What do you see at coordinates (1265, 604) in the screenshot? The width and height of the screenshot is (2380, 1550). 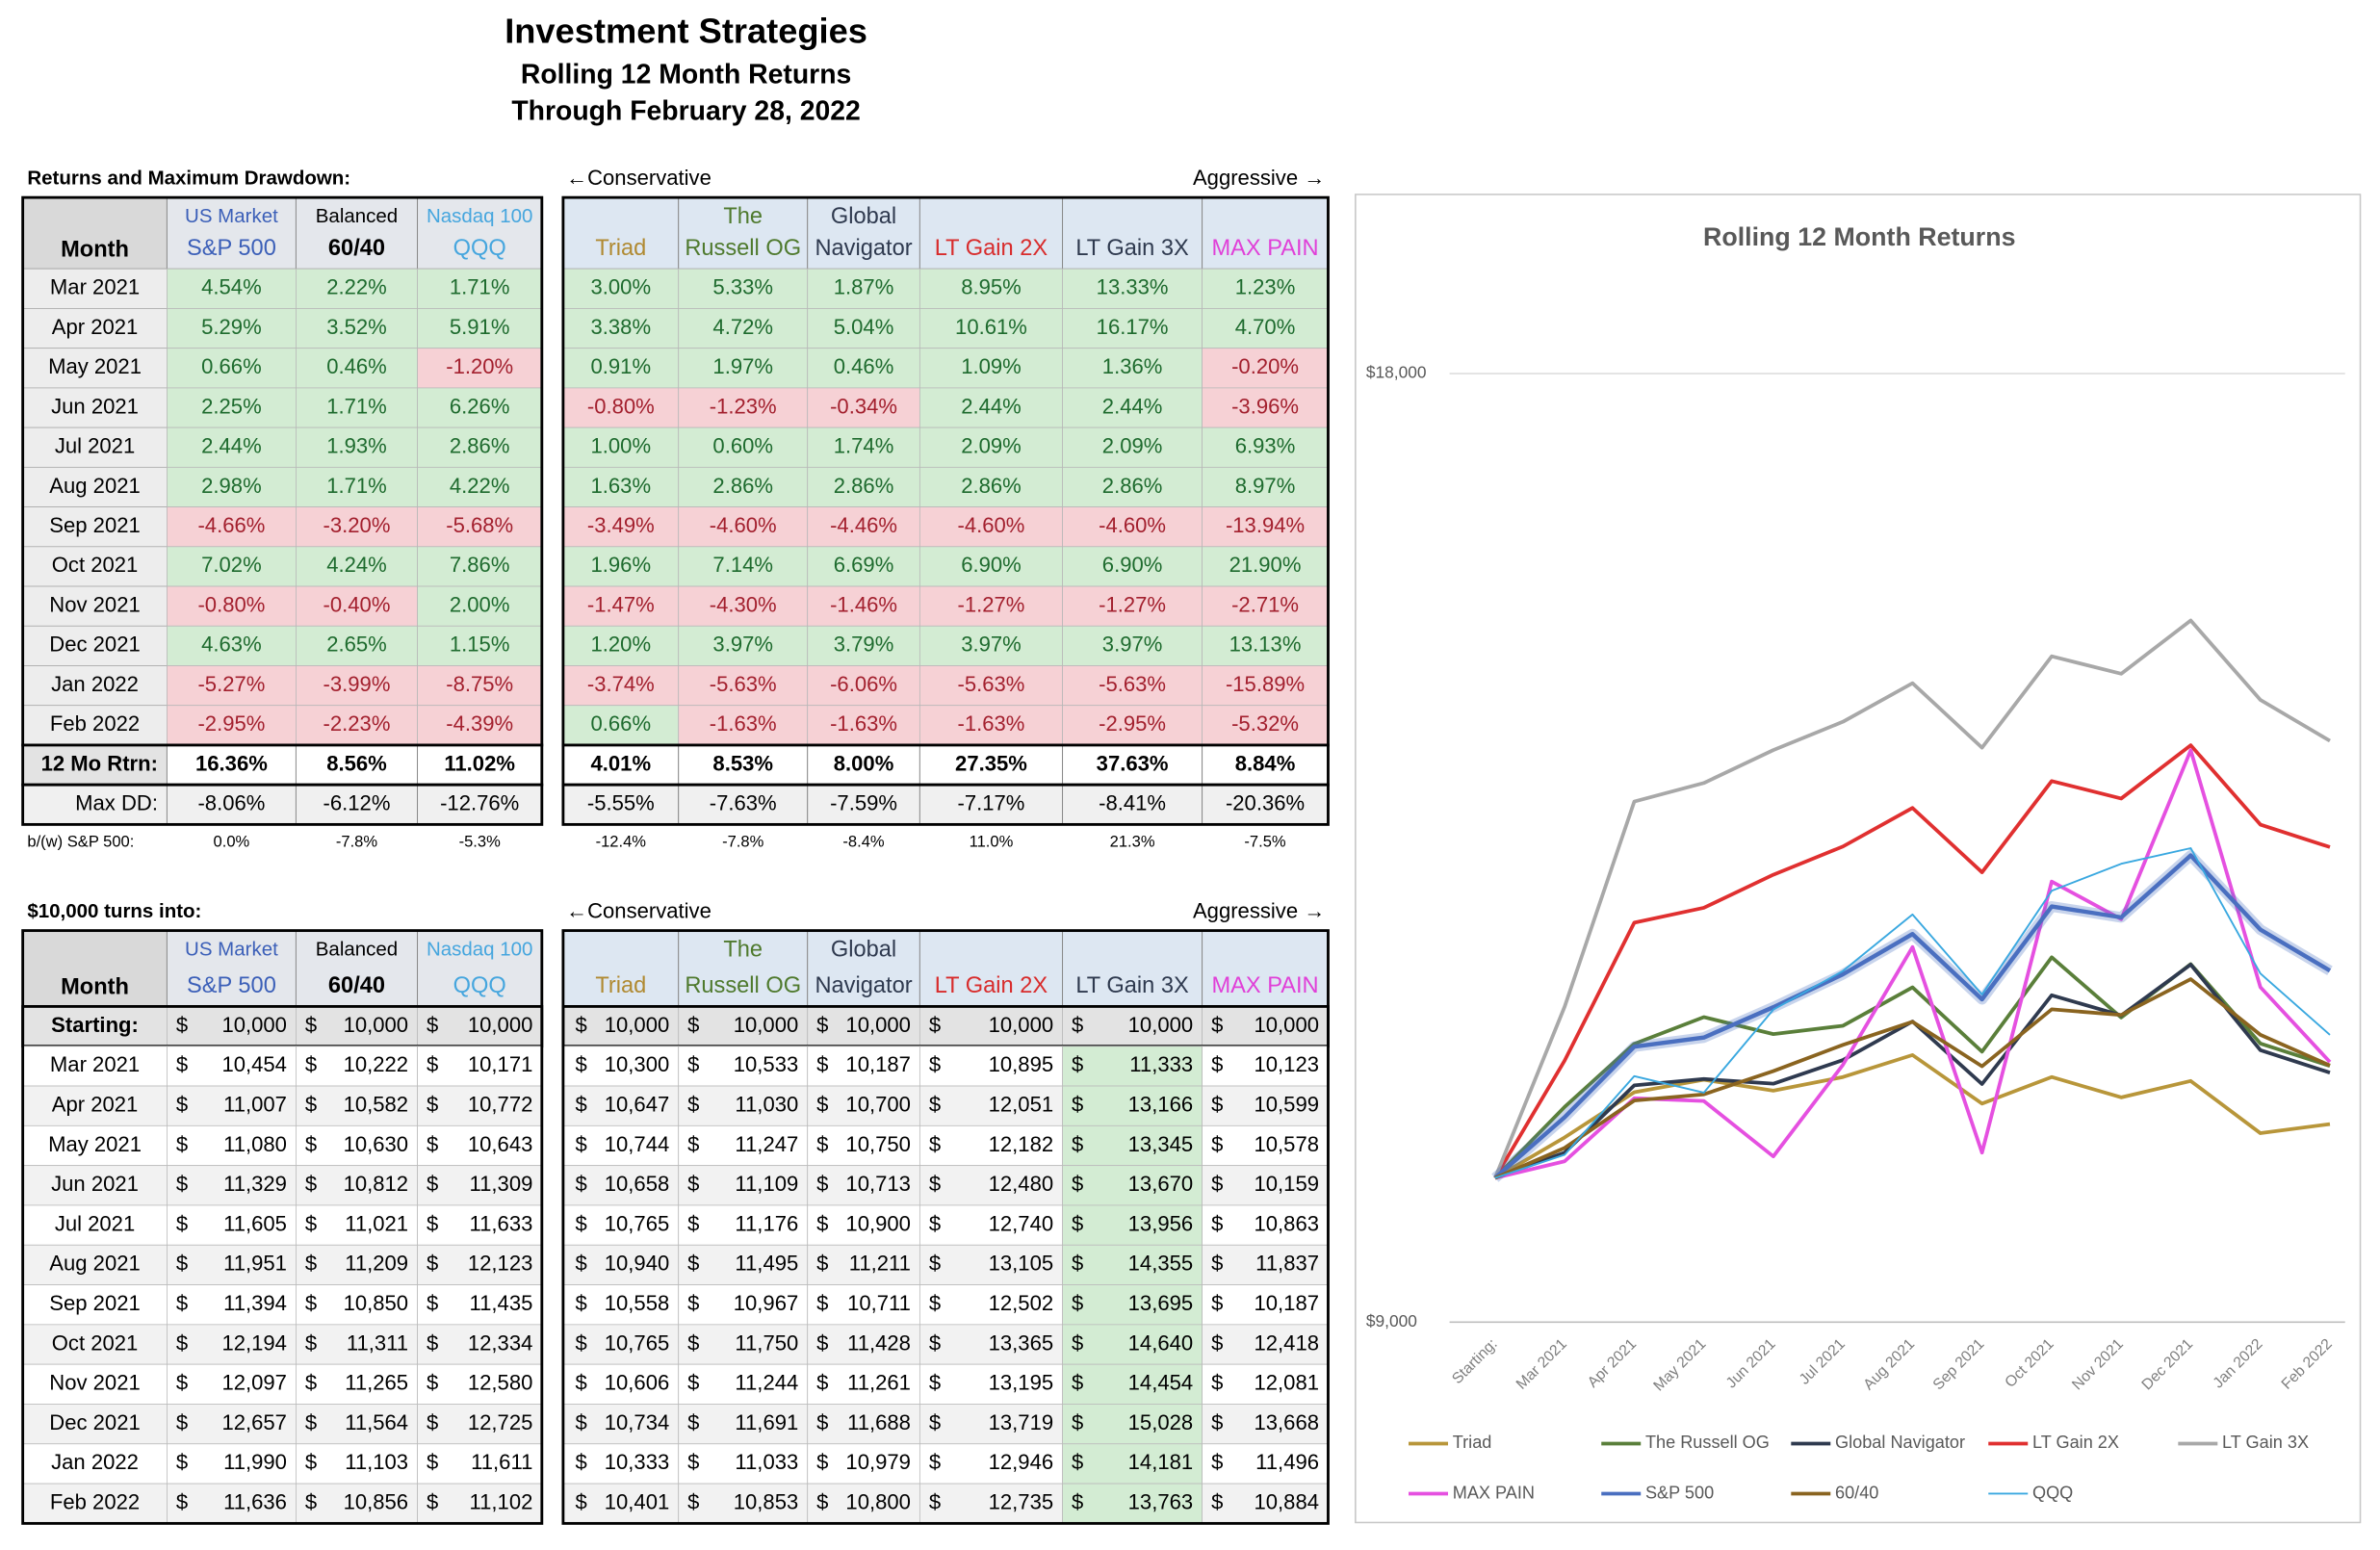 I see `return-value: -2.71%` at bounding box center [1265, 604].